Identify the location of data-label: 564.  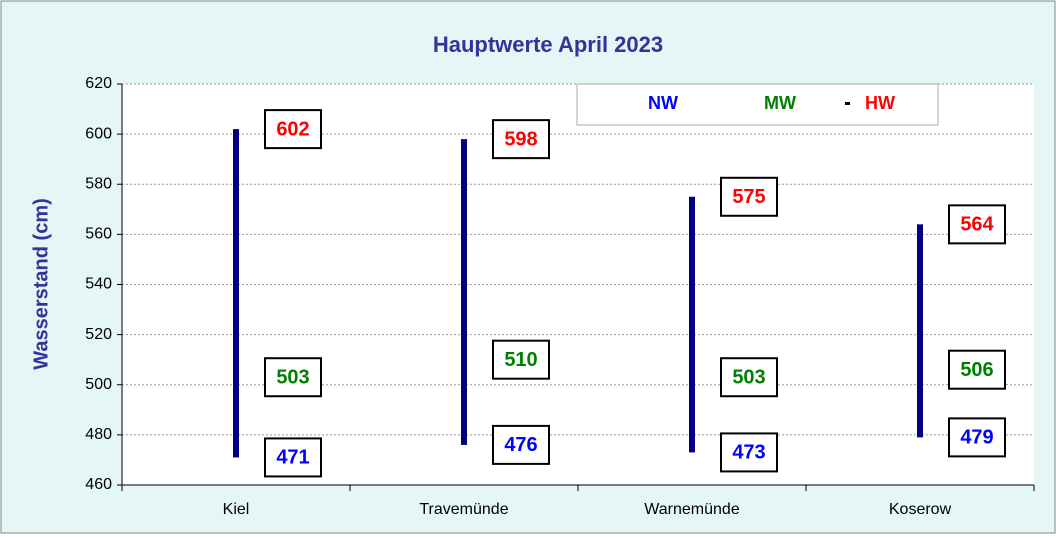
(977, 225).